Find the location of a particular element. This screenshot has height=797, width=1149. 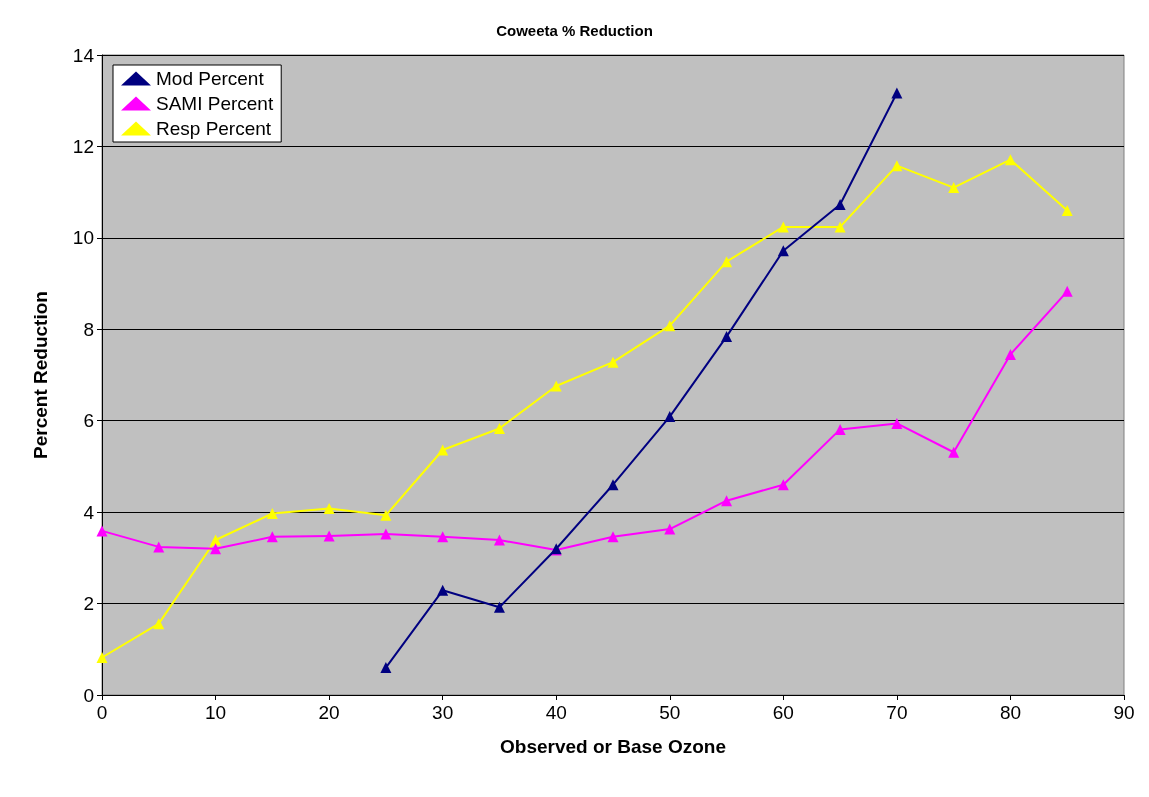

x-tick-label: 60 is located at coordinates (783, 712).